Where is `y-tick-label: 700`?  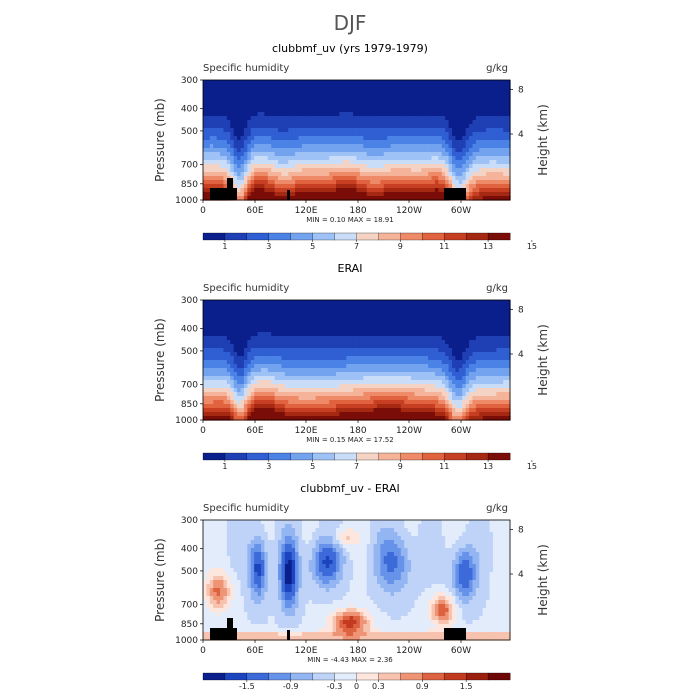 y-tick-label: 700 is located at coordinates (189, 165).